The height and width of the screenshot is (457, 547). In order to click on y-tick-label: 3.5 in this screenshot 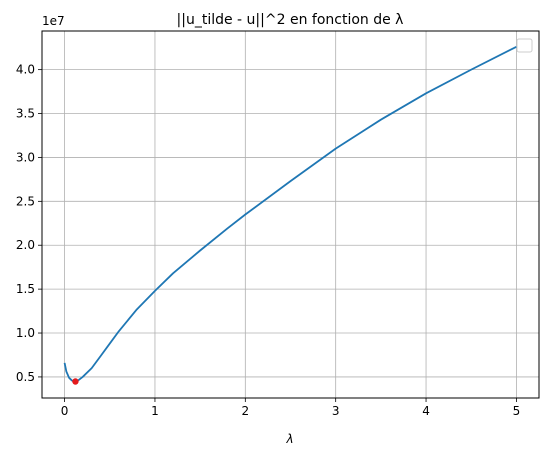, I will do `click(25, 114)`.